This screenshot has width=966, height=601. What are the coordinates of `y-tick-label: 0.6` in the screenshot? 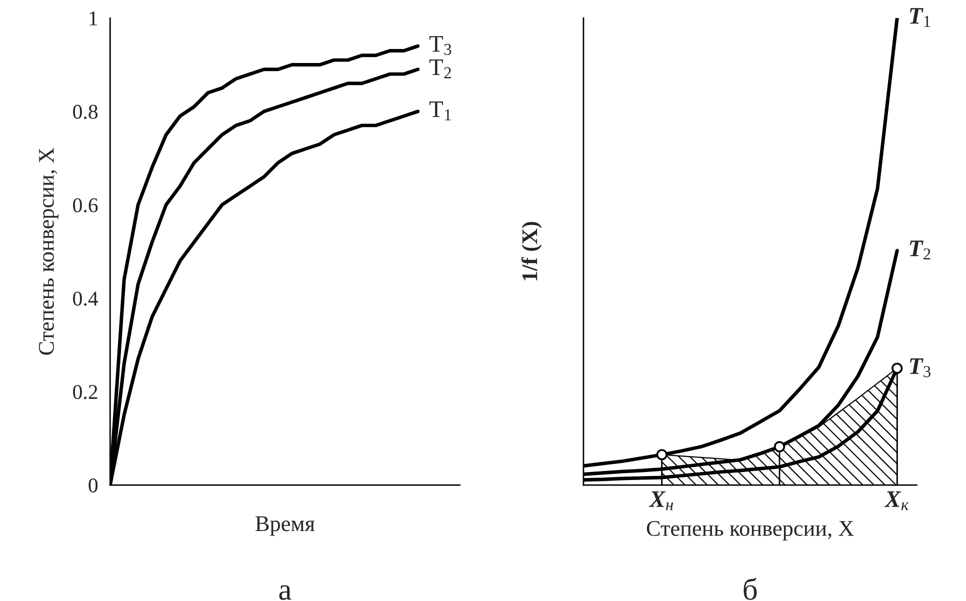 It's located at (85, 205).